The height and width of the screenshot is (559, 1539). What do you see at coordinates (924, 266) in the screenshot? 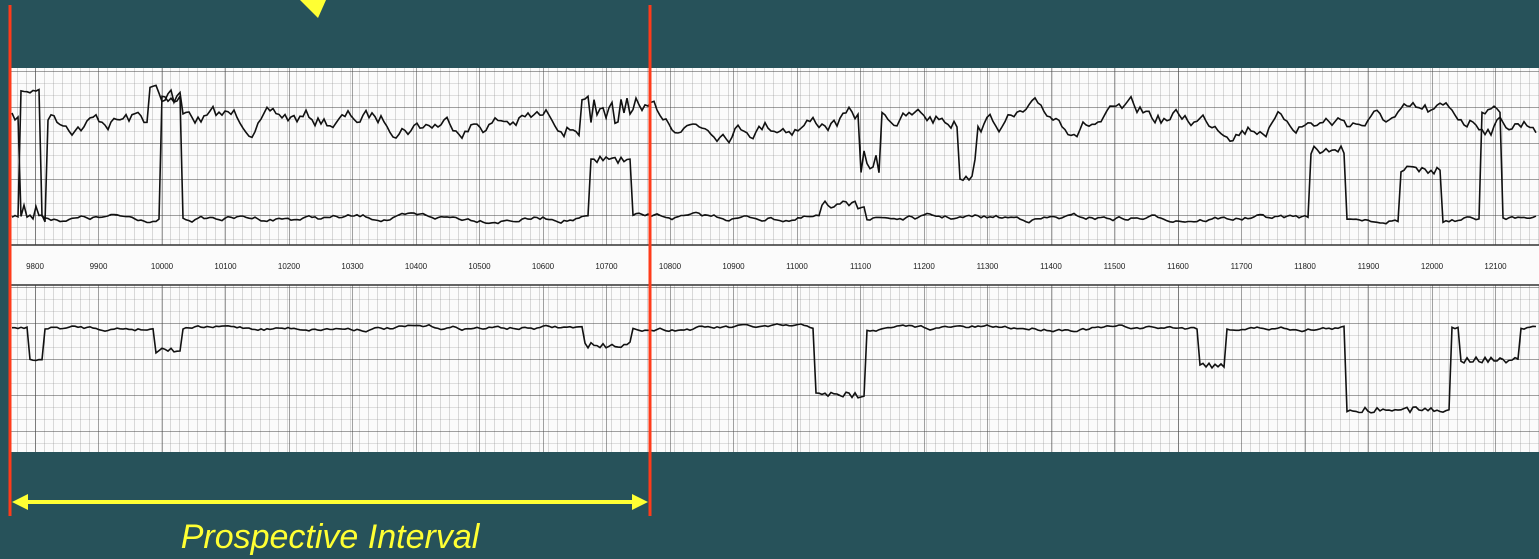
I see `depth-label: 11200` at bounding box center [924, 266].